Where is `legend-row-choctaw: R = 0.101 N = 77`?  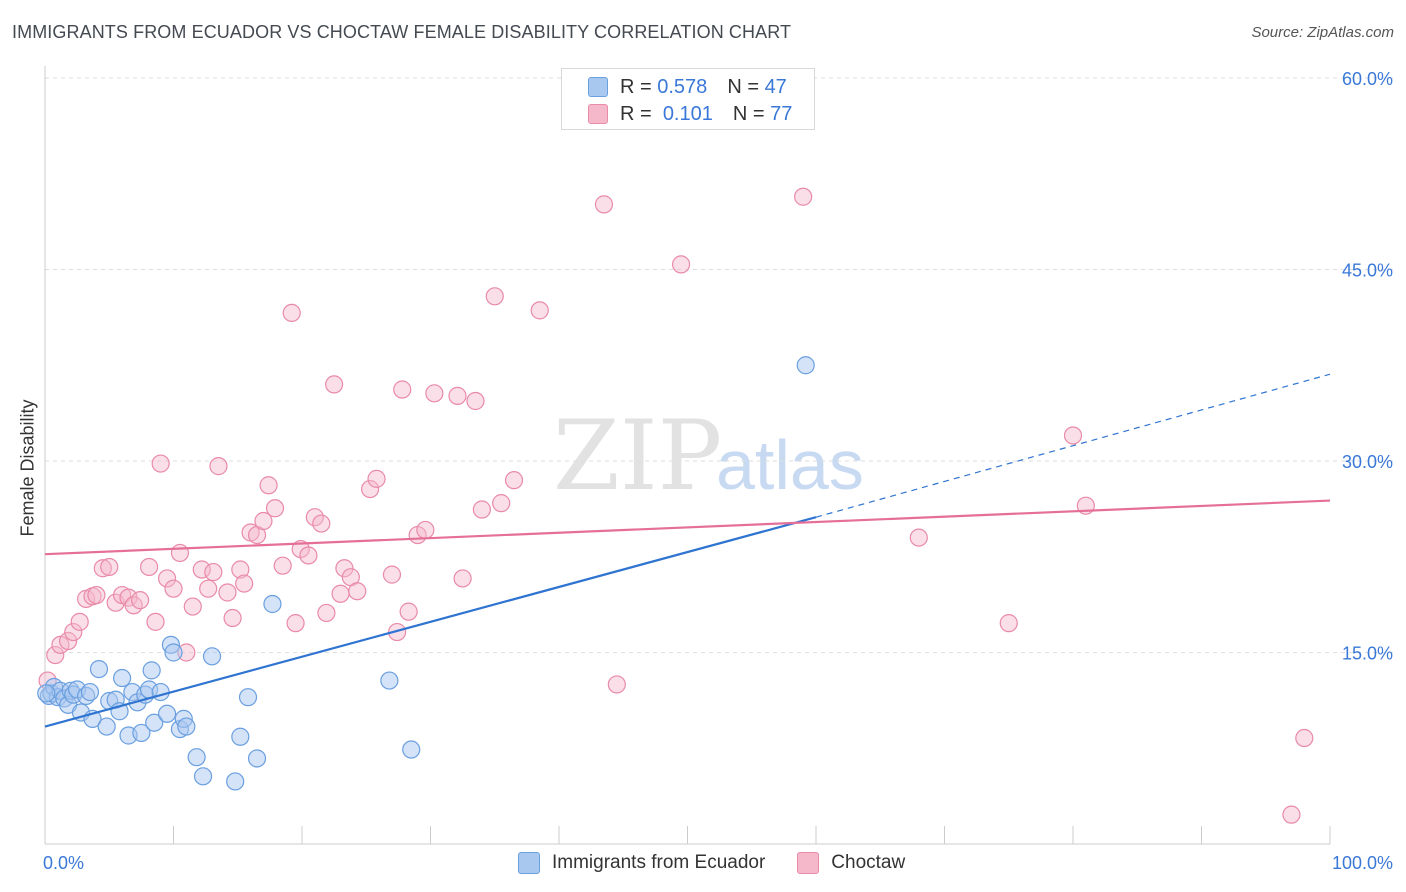
legend-row-choctaw: R = 0.101 N = 77 is located at coordinates (706, 114).